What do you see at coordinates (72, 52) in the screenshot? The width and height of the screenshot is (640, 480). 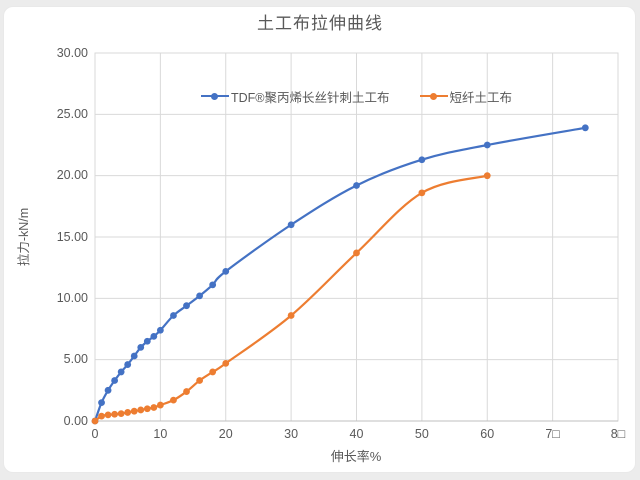 I see `y-tick-label: 30.00` at bounding box center [72, 52].